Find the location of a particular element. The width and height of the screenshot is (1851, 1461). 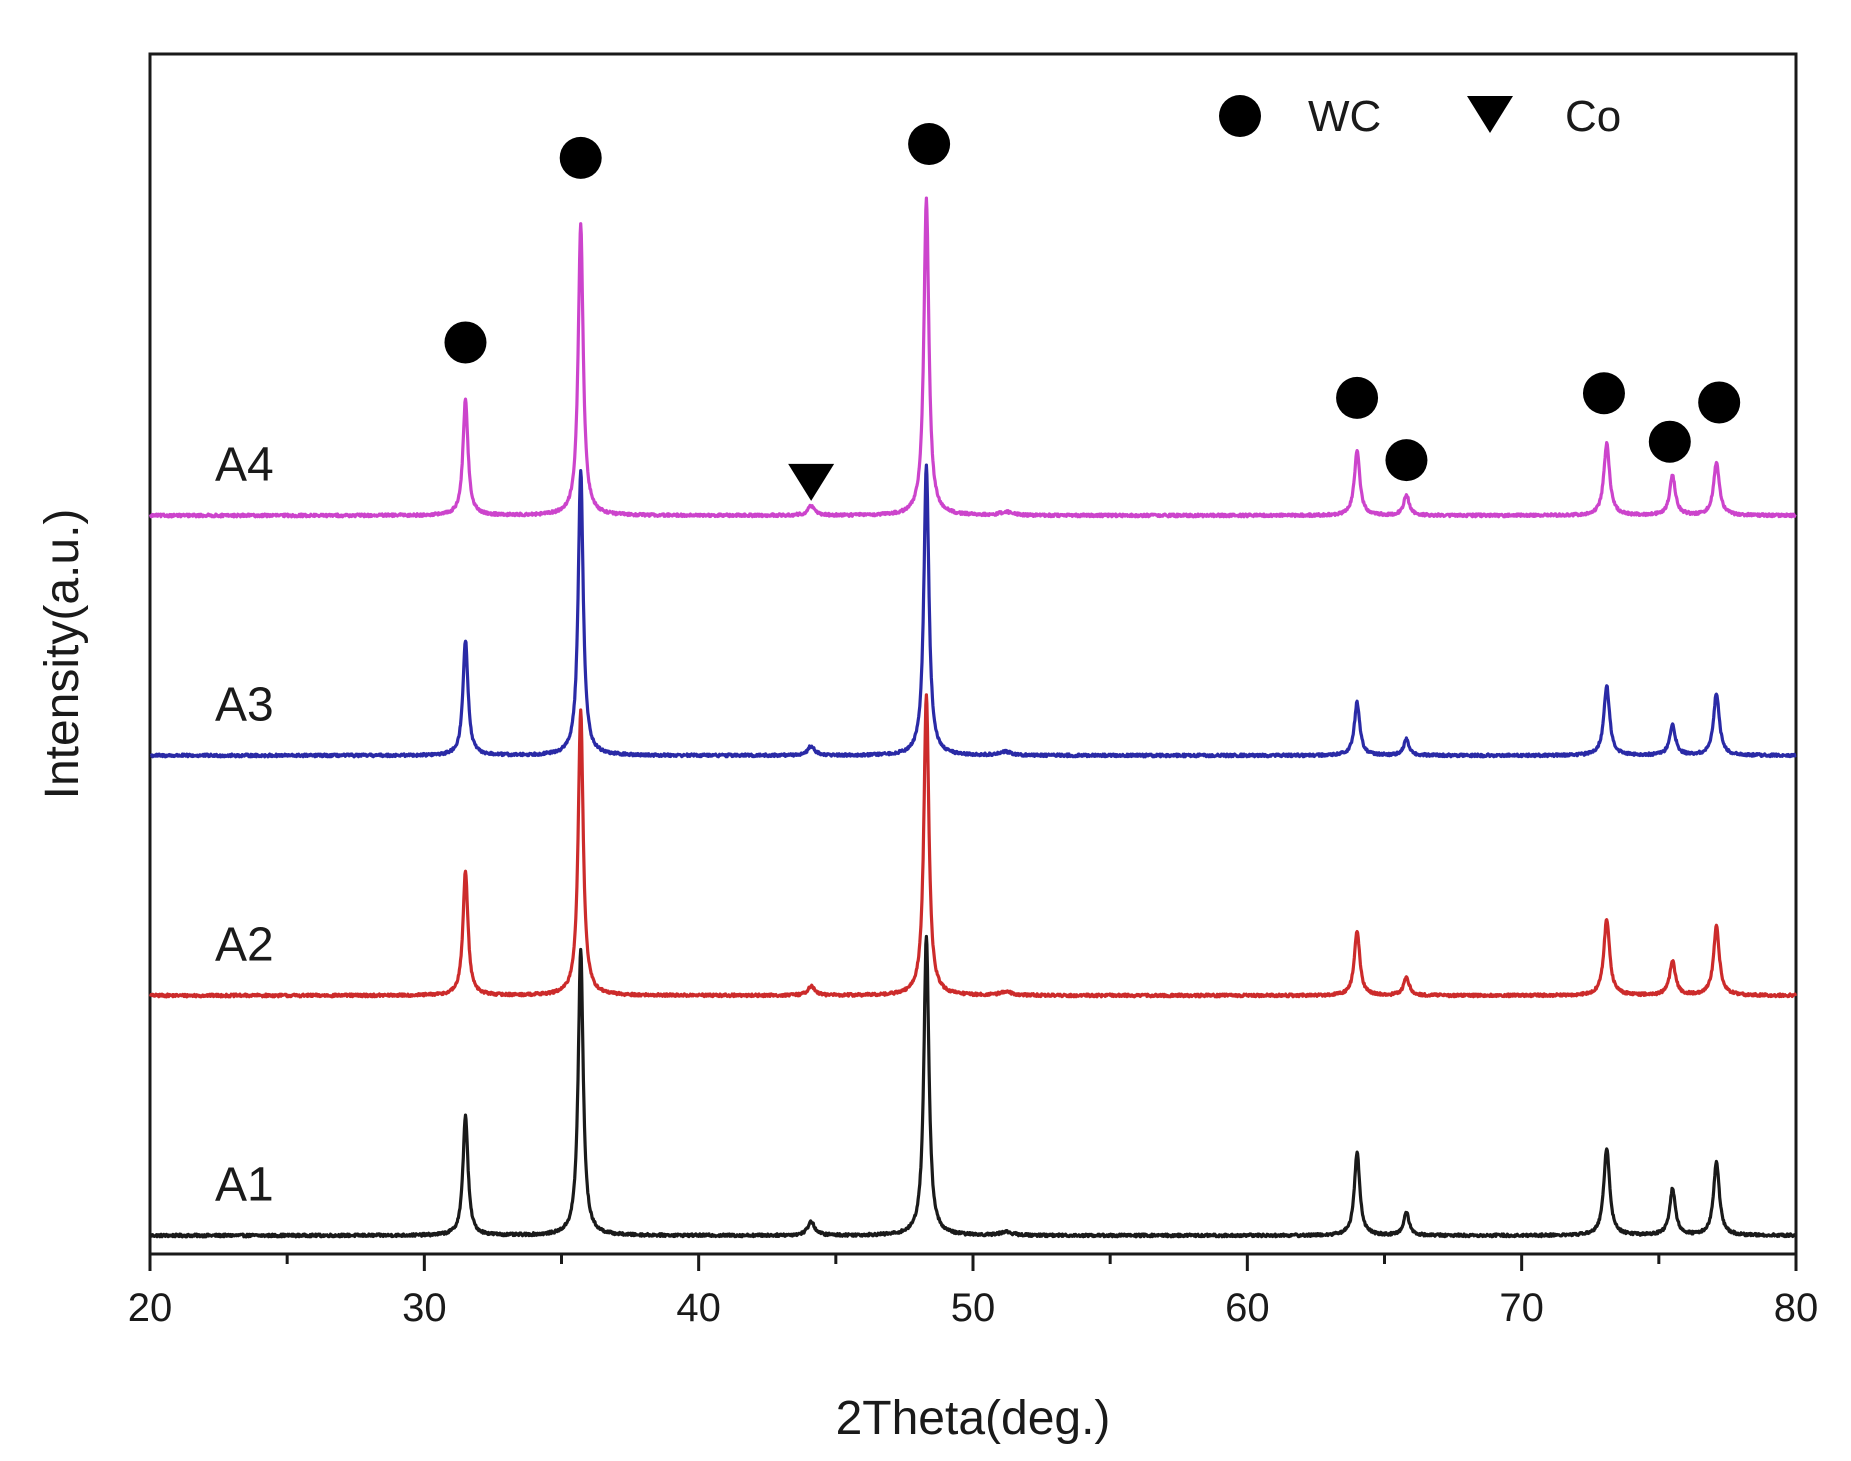

x-tick-label: 40 is located at coordinates (698, 1308).